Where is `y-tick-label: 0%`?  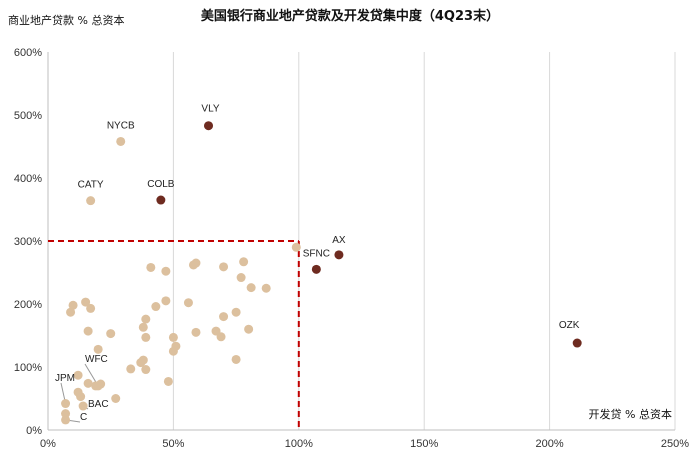
y-tick-label: 0% is located at coordinates (34, 431).